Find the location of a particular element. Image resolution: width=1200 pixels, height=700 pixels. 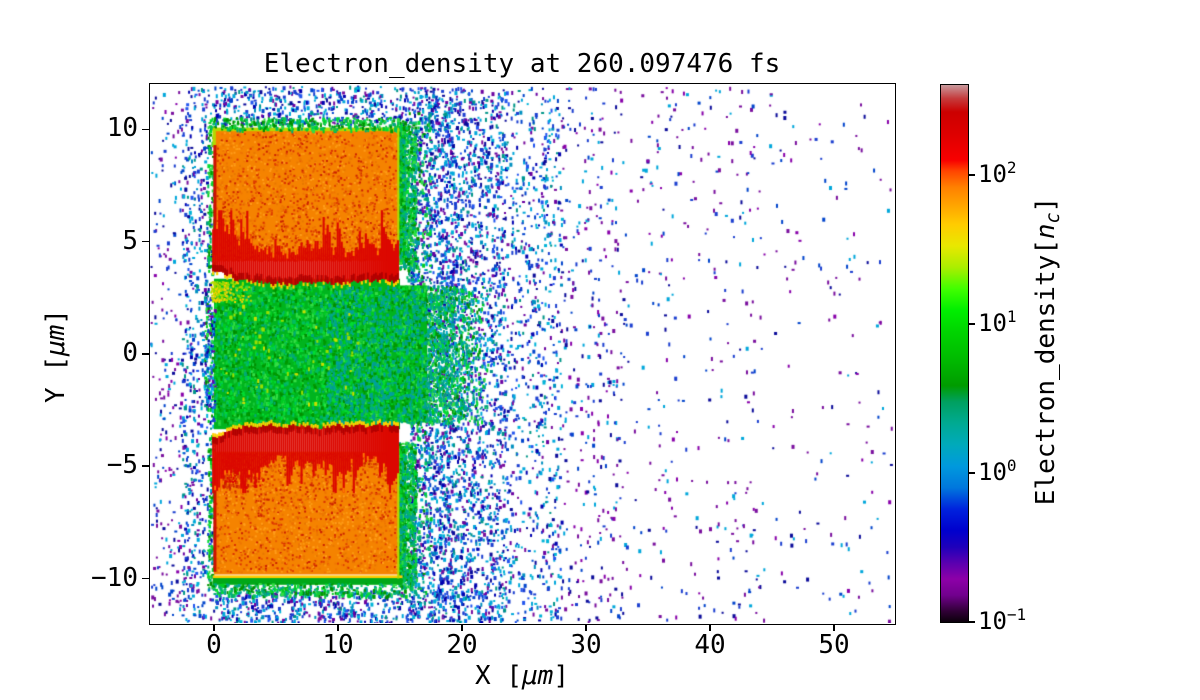

y-tick-label: −5 is located at coordinates (122, 465).